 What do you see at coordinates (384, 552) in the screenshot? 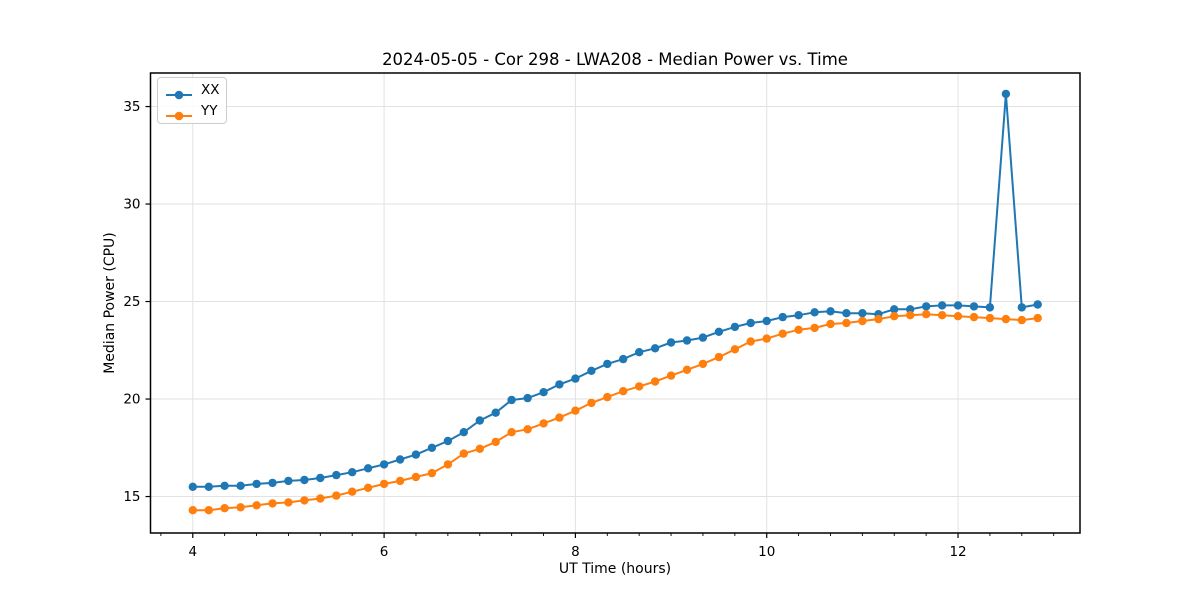
I see `x-tick-label: 6` at bounding box center [384, 552].